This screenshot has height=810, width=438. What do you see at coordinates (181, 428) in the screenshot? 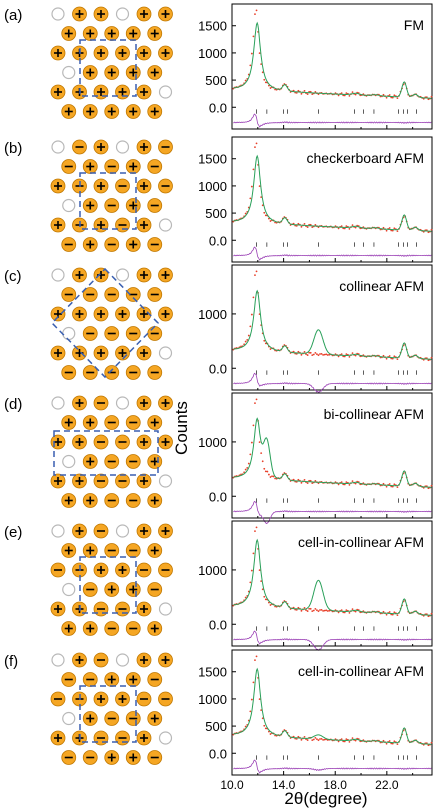
I see `y-axis-label: Counts` at bounding box center [181, 428].